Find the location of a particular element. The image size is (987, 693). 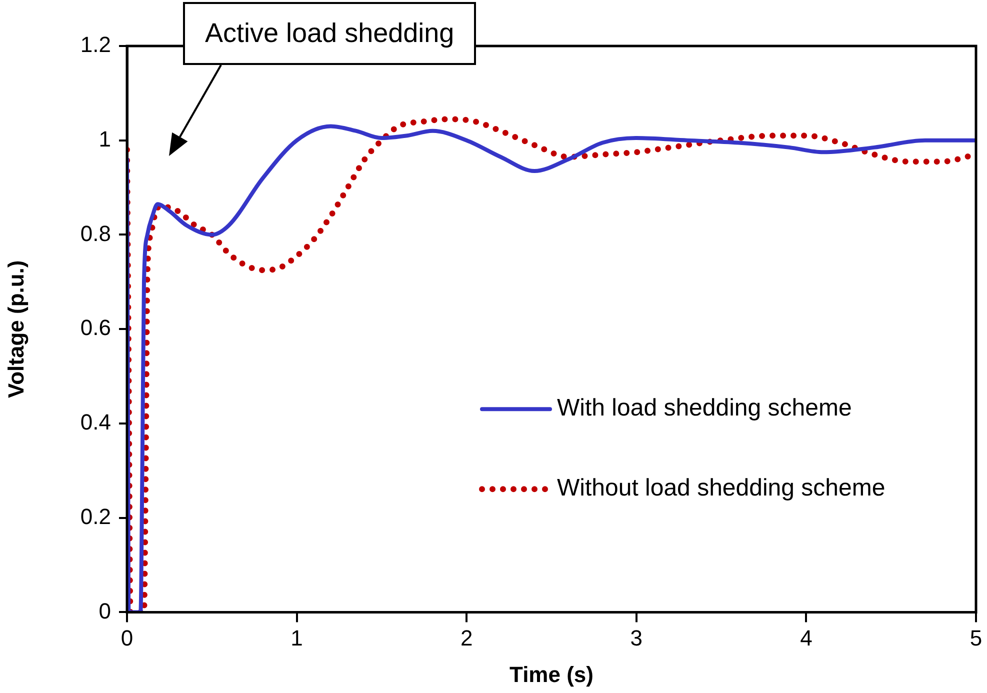

x-tick-label: 5 is located at coordinates (976, 637).